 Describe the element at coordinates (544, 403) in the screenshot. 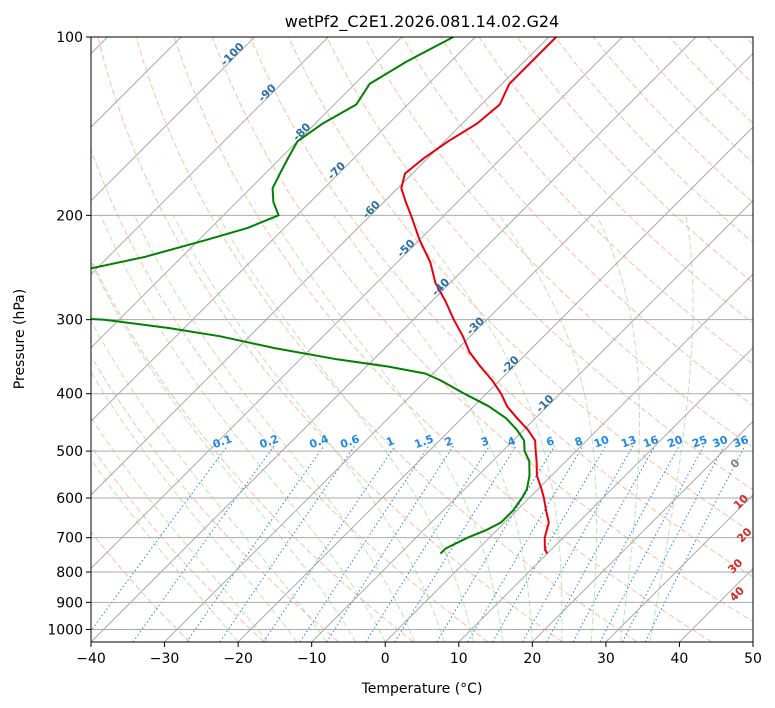

I see `isotherm-label: -10` at that location.